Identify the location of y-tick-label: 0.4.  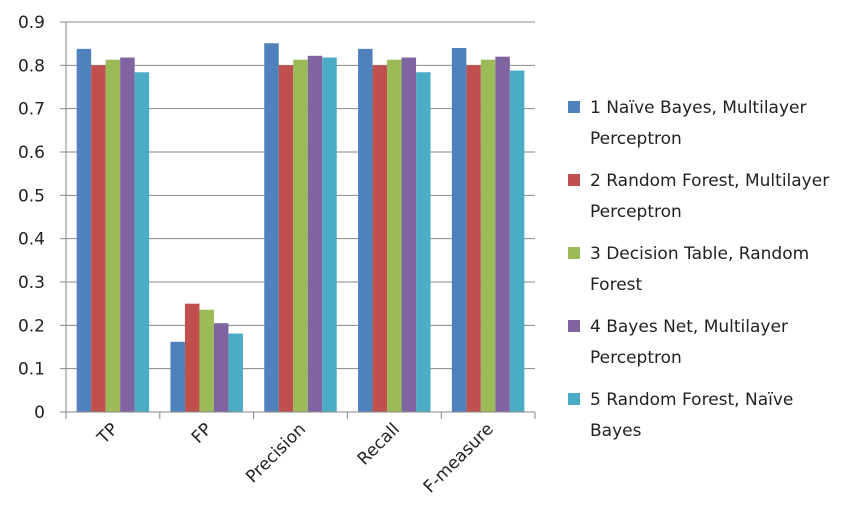
(31, 240).